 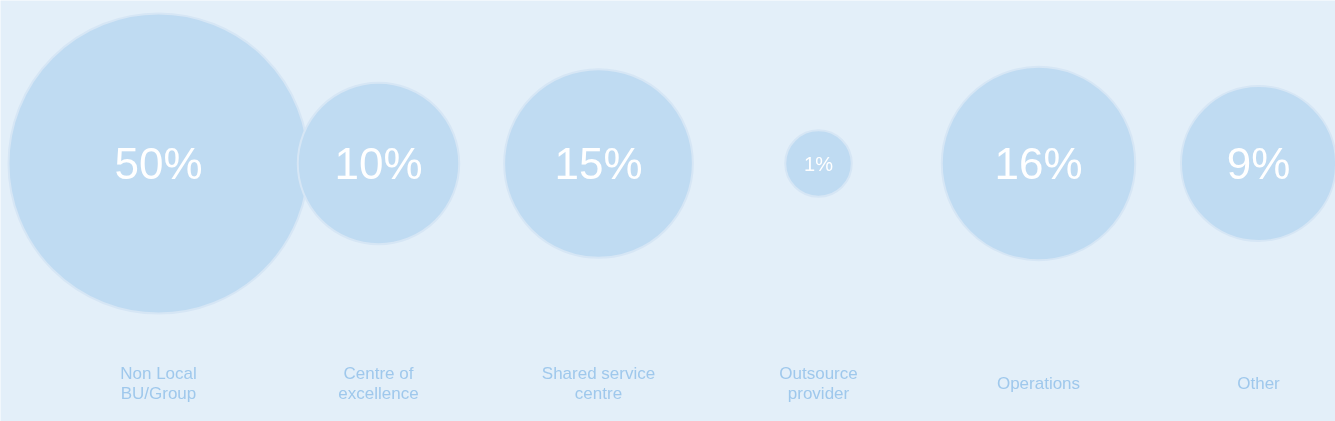 What do you see at coordinates (1038, 383) in the screenshot?
I see `category-label: Operations` at bounding box center [1038, 383].